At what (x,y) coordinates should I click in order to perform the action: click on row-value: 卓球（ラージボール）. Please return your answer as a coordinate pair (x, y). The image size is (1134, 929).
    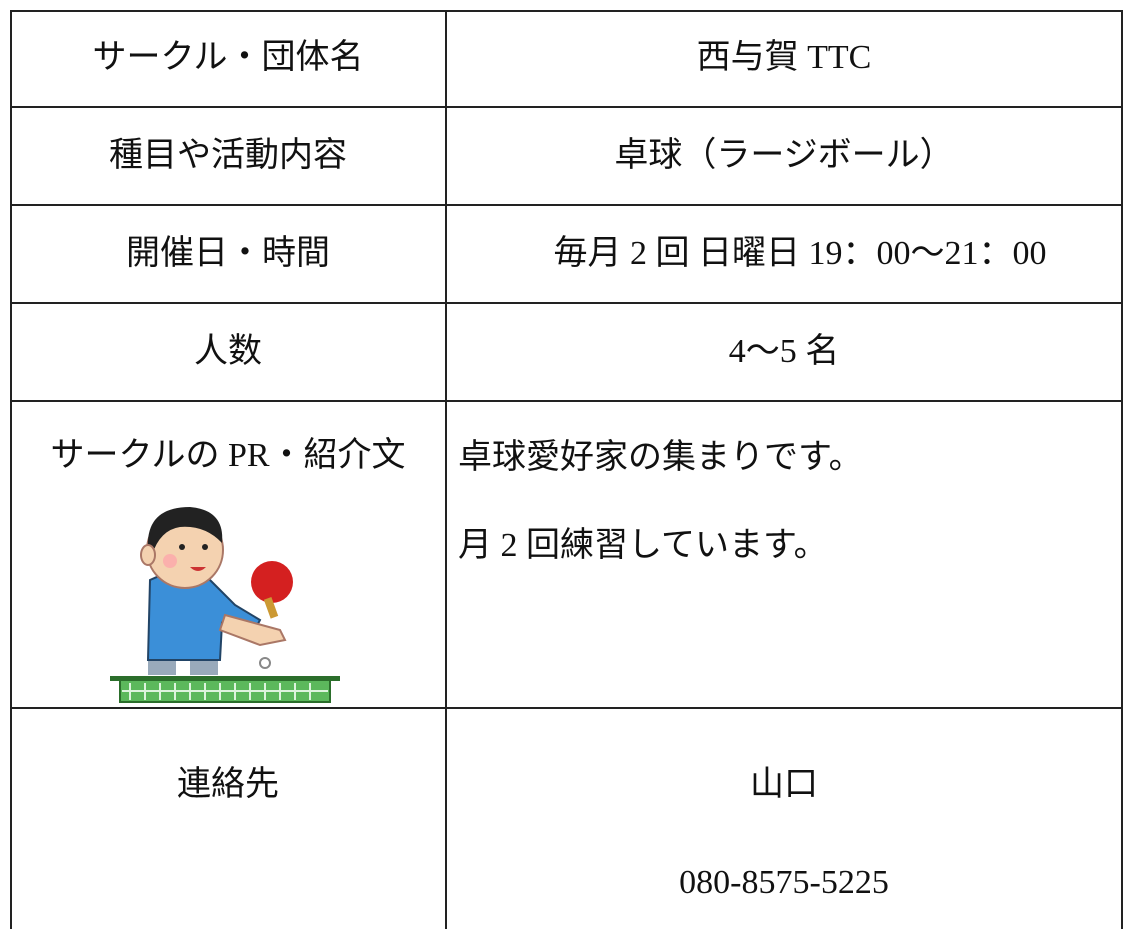
    Looking at the image, I should click on (784, 155).